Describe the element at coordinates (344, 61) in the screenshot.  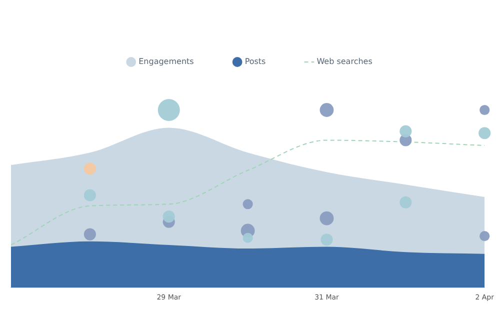
I see `legend-label: Web searches` at that location.